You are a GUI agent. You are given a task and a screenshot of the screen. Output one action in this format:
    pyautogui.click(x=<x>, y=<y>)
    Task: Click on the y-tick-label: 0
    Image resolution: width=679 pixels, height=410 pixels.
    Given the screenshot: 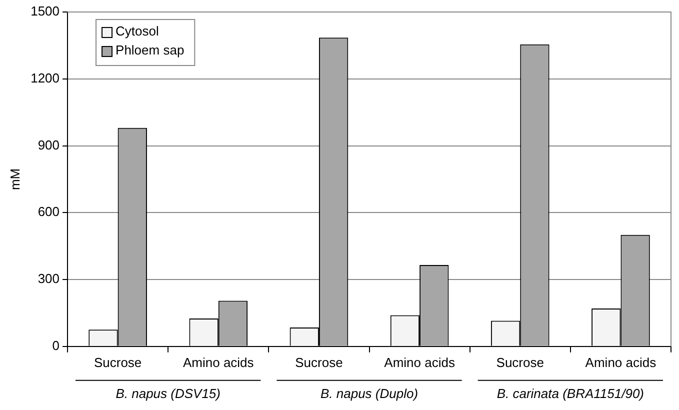 What is the action you would take?
    pyautogui.click(x=56, y=345)
    